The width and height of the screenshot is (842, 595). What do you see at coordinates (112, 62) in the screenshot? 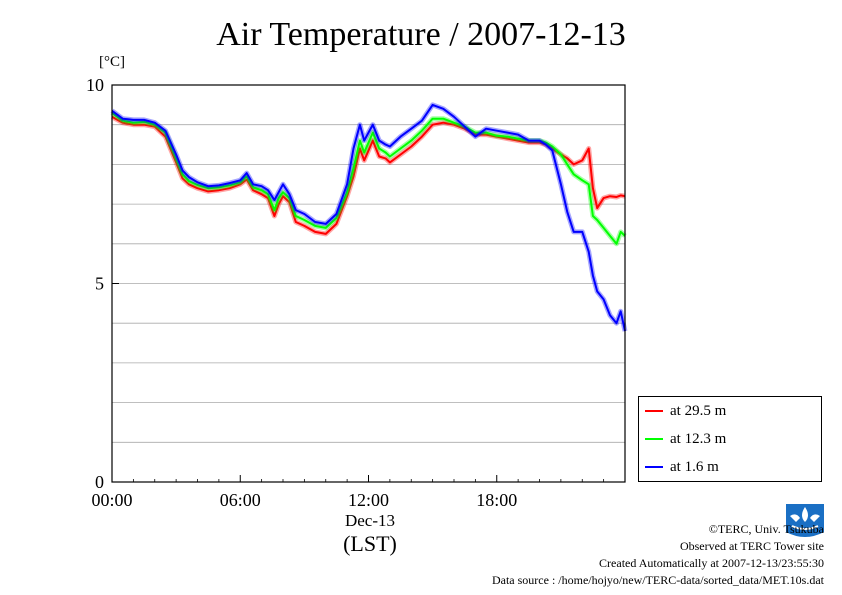
I see `y-axis-unit-label: [°C]` at bounding box center [112, 62].